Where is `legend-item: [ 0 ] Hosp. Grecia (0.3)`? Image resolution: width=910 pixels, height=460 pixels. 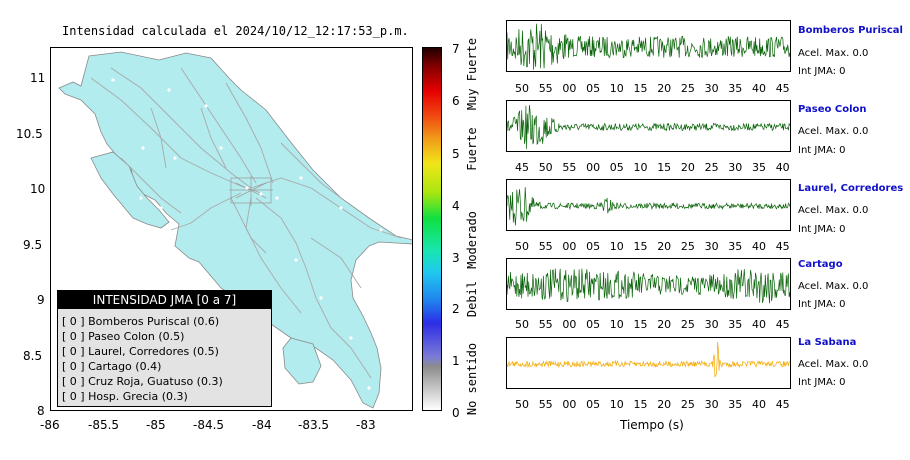
legend-item: [ 0 ] Hosp. Grecia (0.3) is located at coordinates (125, 396).